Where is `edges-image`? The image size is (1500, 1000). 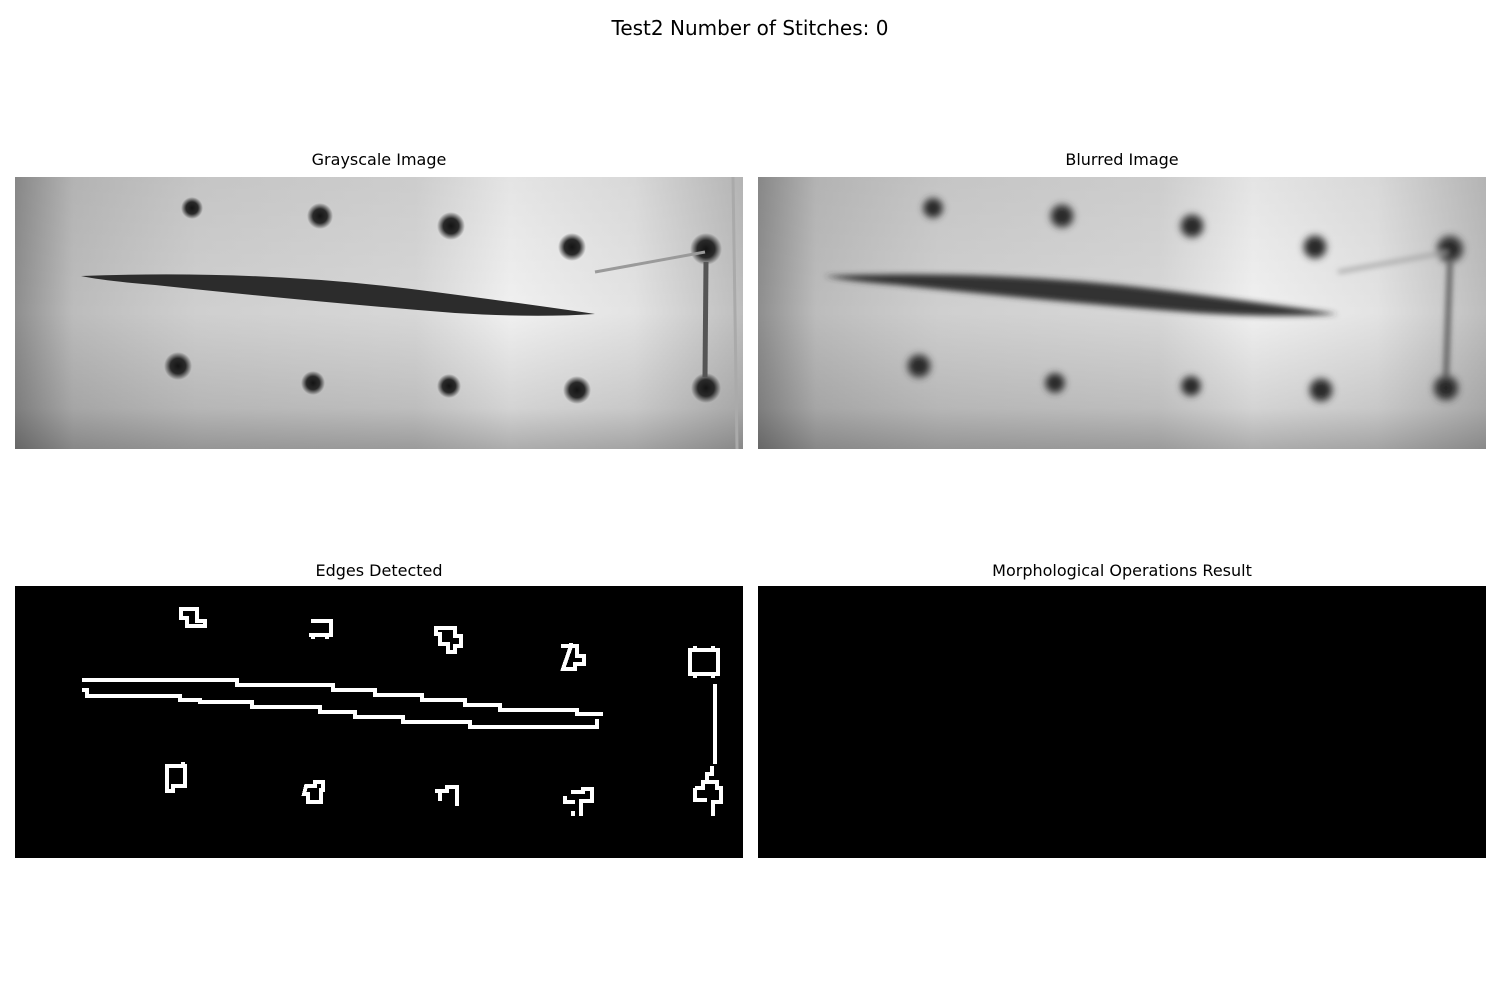 edges-image is located at coordinates (379, 722).